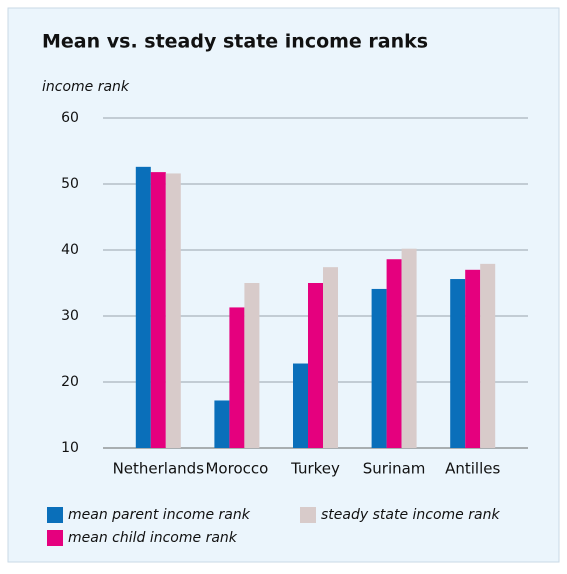  What do you see at coordinates (159, 469) in the screenshot?
I see `x-tick-label: Netherlands` at bounding box center [159, 469].